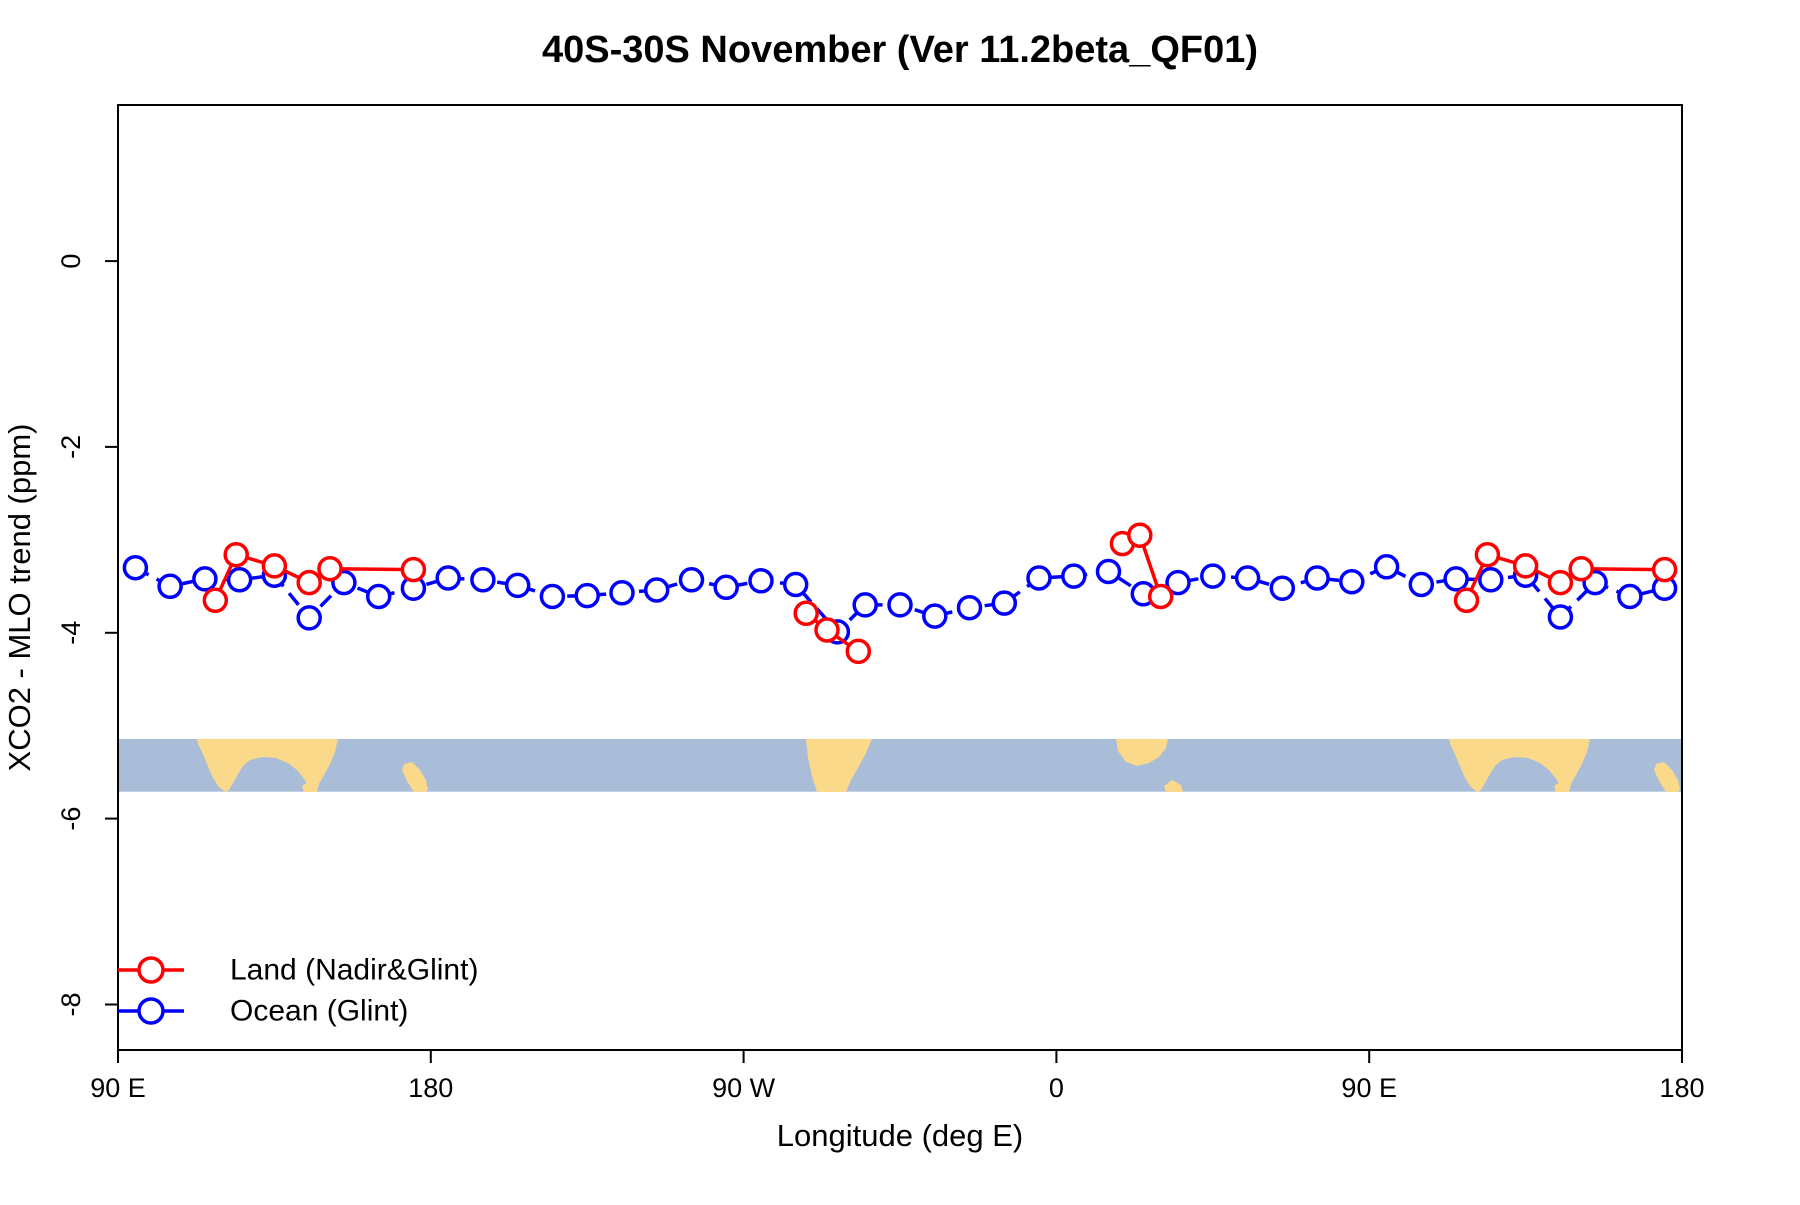 This screenshot has width=1800, height=1205. What do you see at coordinates (71, 447) in the screenshot?
I see `y-tick-label: -2` at bounding box center [71, 447].